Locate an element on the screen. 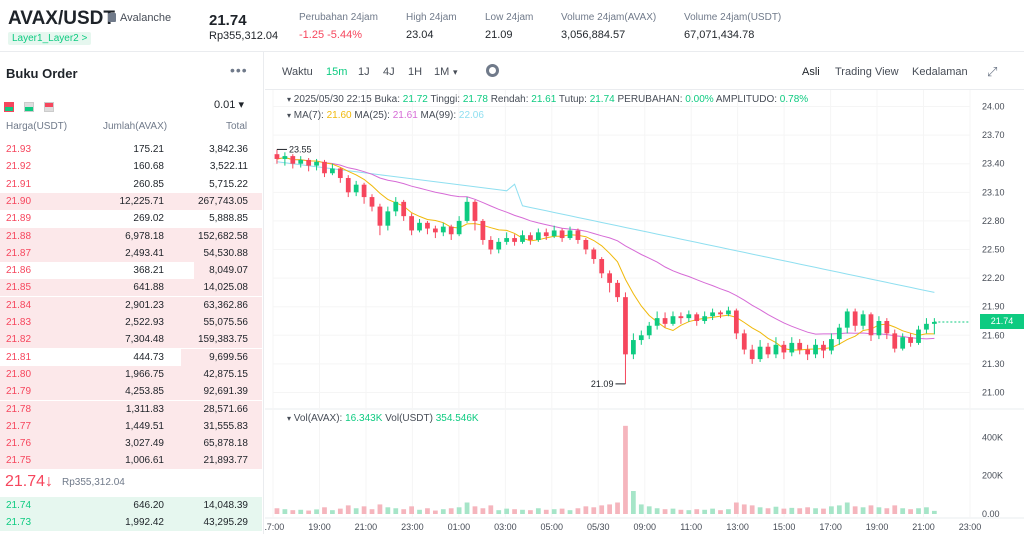  gear-icon is located at coordinates (492, 70).